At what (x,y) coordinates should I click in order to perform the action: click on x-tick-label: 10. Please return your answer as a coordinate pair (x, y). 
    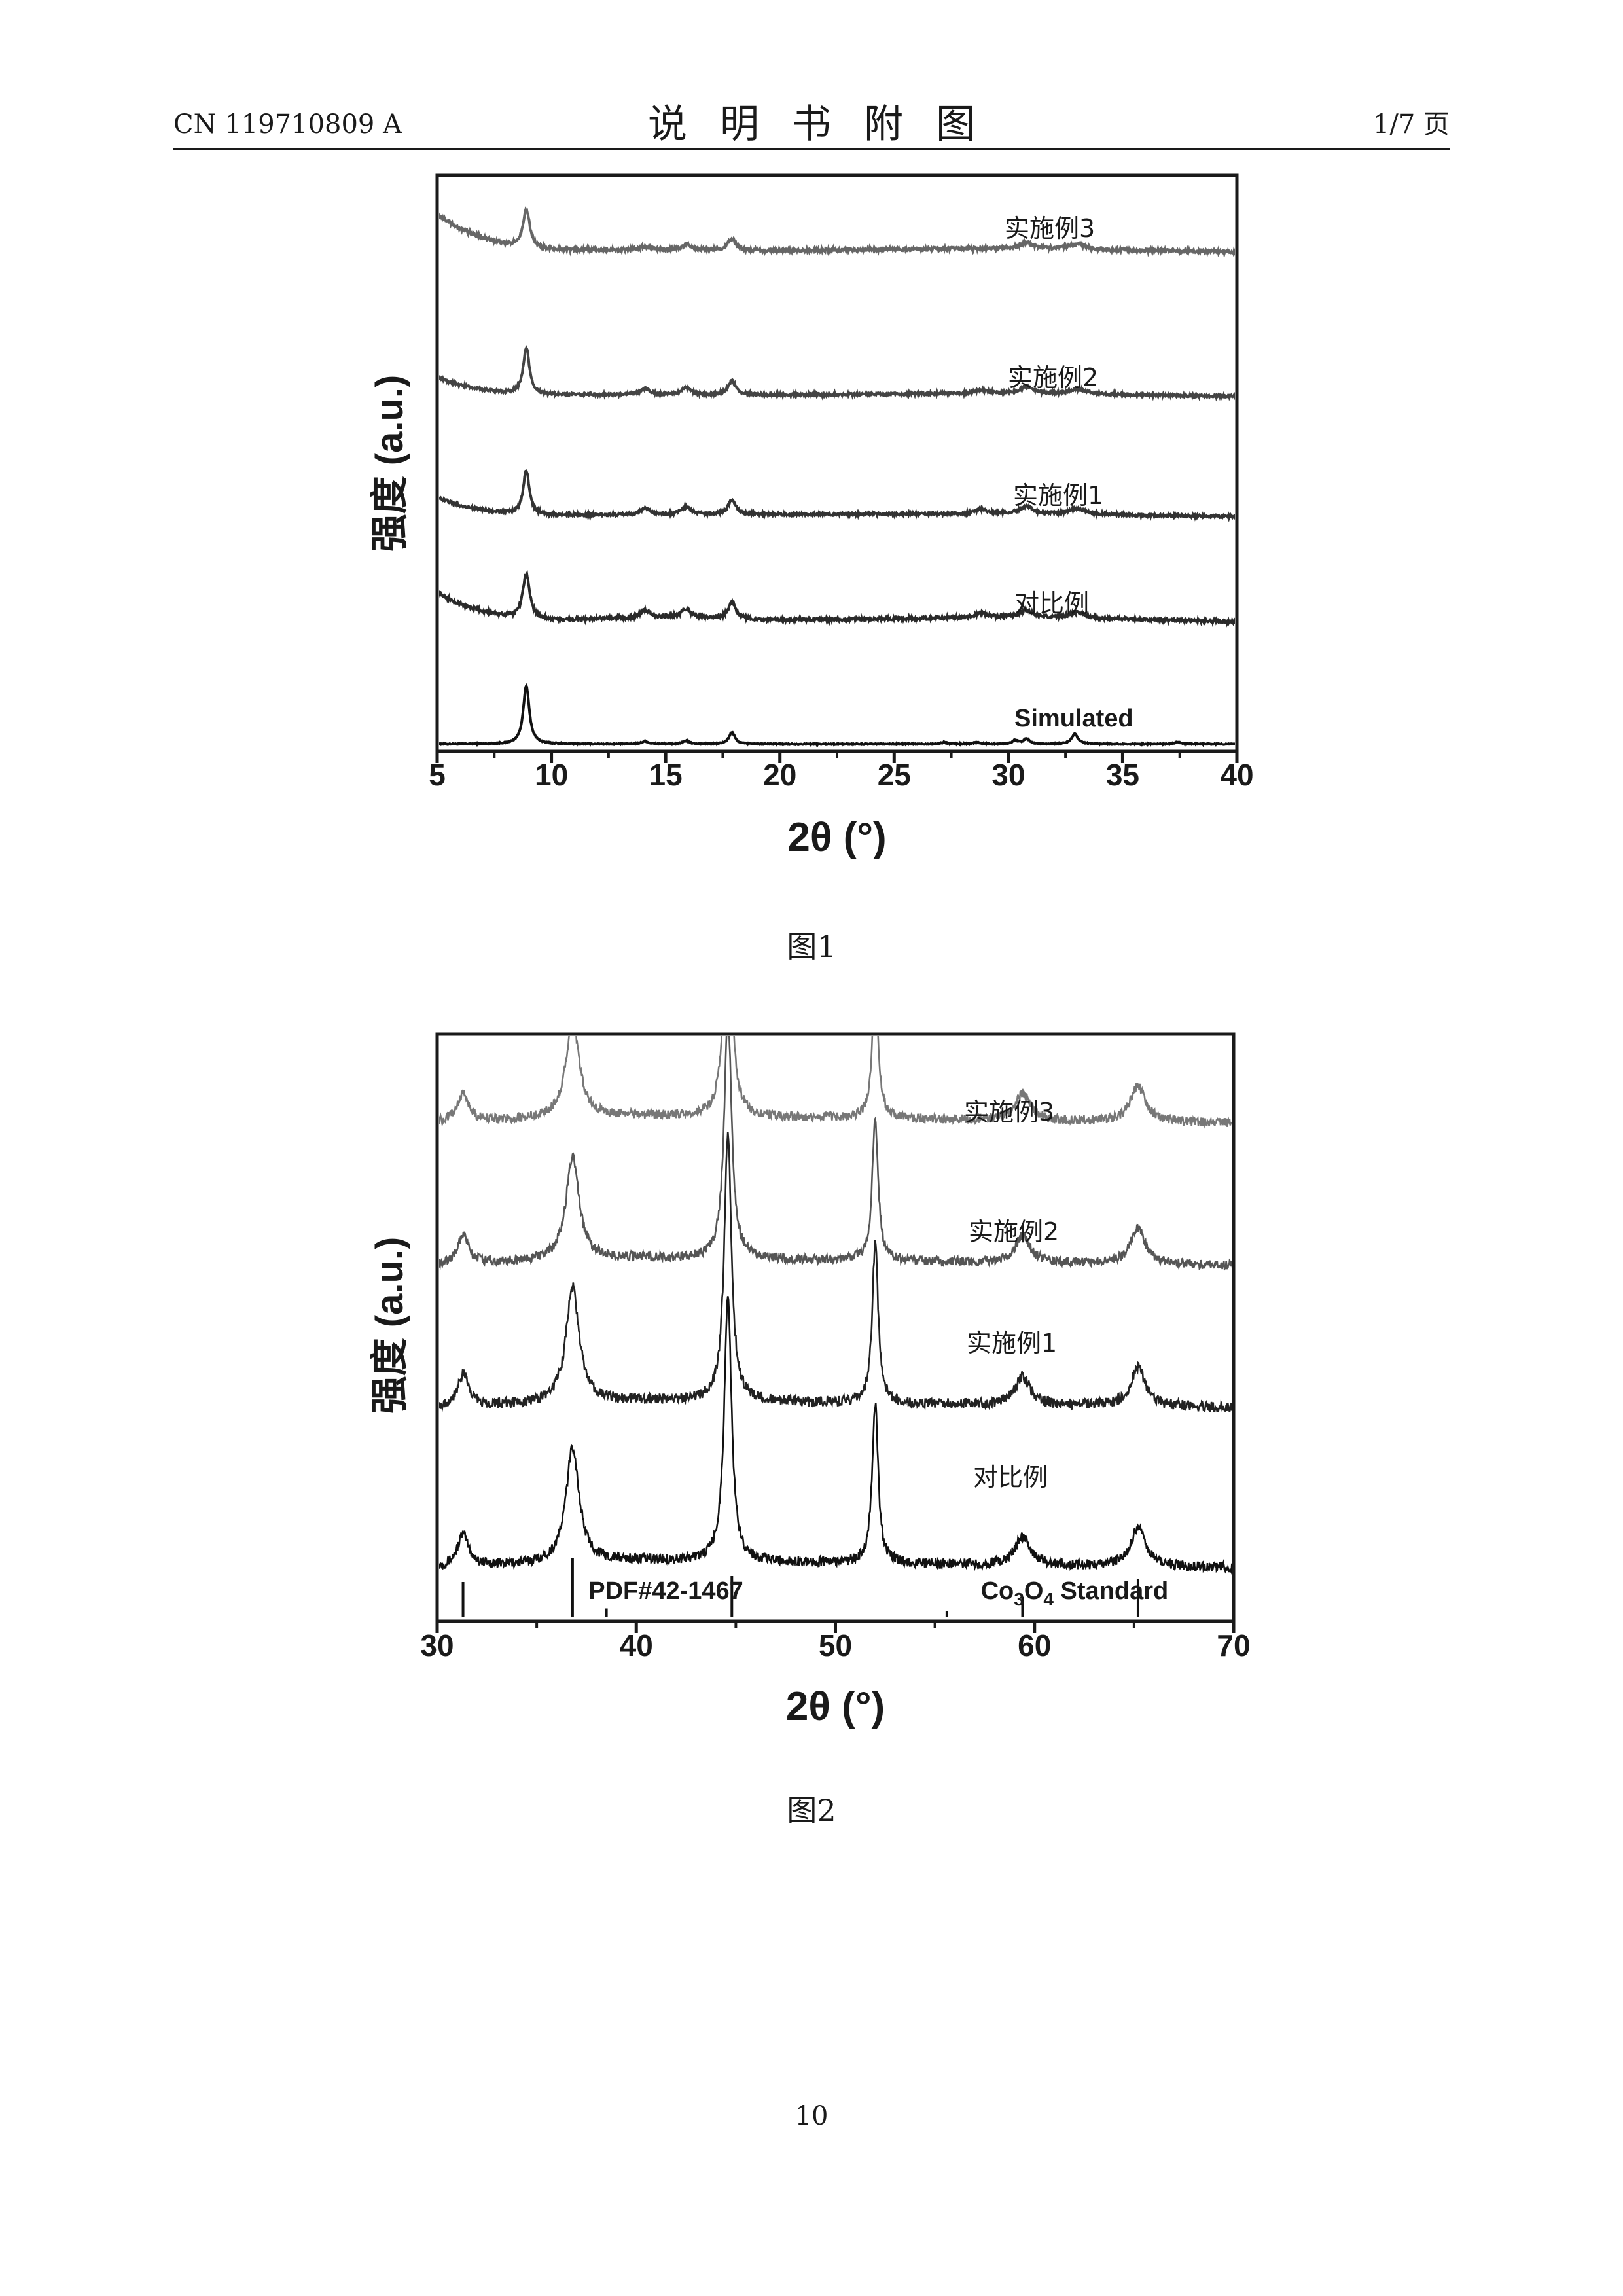
    Looking at the image, I should click on (551, 775).